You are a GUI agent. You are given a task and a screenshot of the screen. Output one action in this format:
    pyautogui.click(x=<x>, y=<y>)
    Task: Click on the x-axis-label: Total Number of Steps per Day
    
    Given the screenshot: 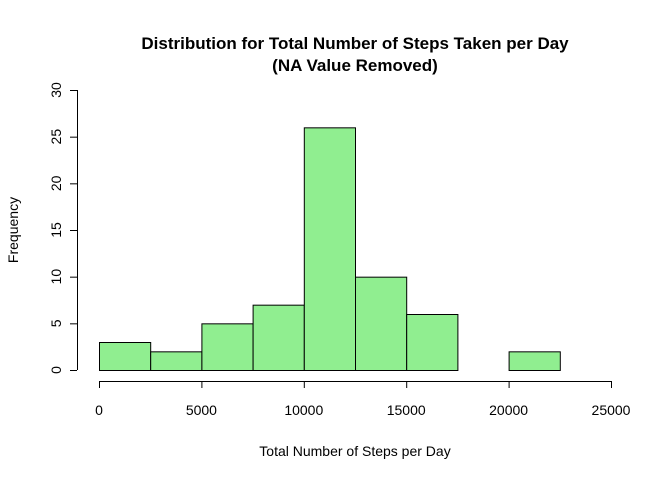 What is the action you would take?
    pyautogui.click(x=354, y=451)
    